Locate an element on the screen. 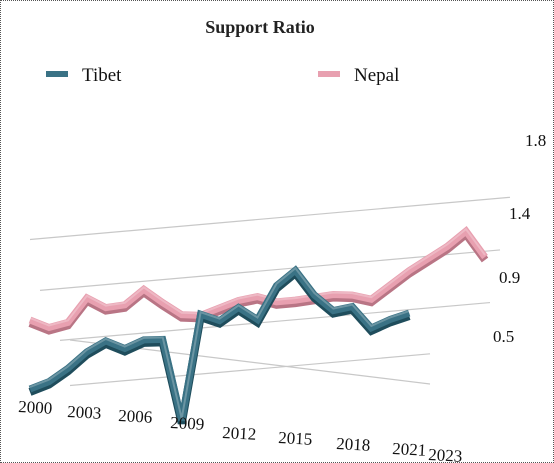 The height and width of the screenshot is (463, 554). legend-swatch-nepal is located at coordinates (329, 74).